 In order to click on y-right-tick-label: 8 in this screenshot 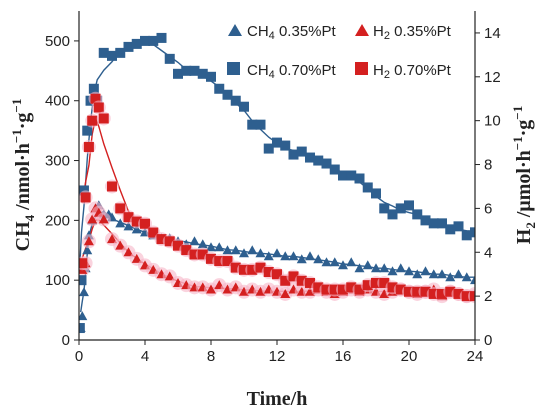, I will do `click(488, 165)`.